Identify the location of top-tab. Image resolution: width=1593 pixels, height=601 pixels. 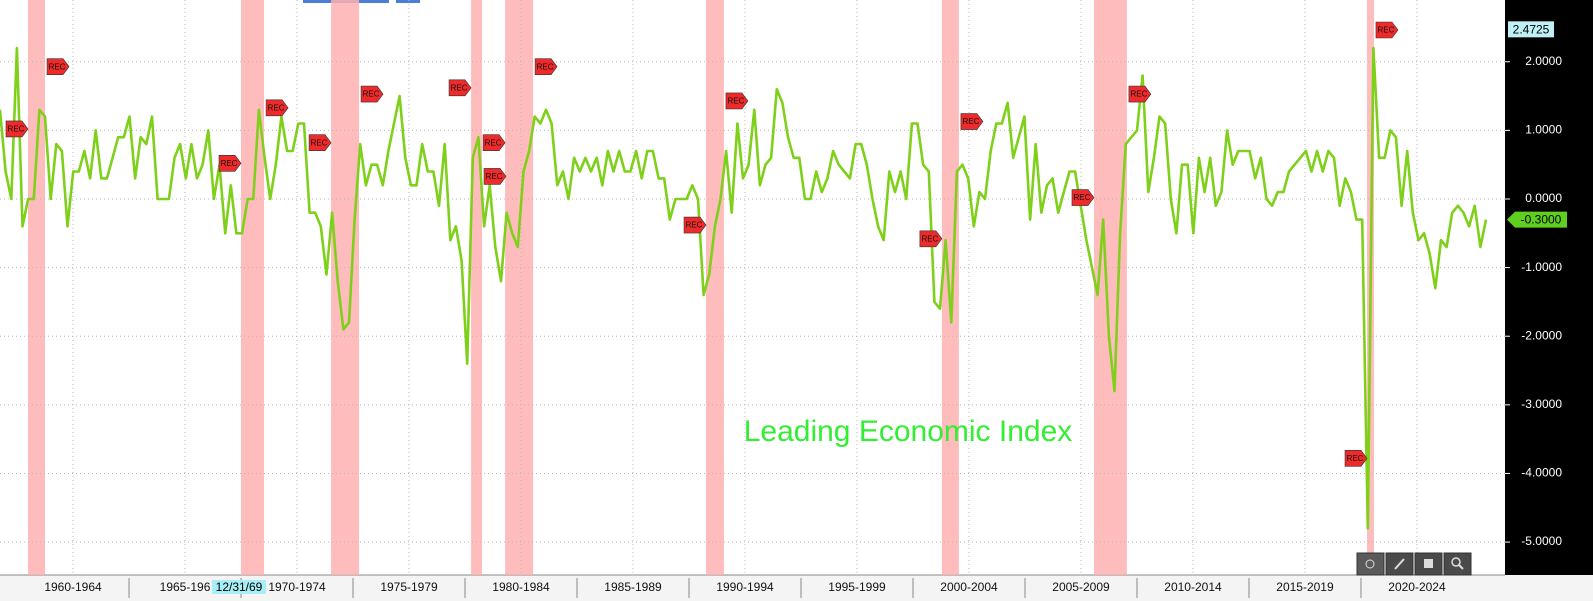
(408, 1).